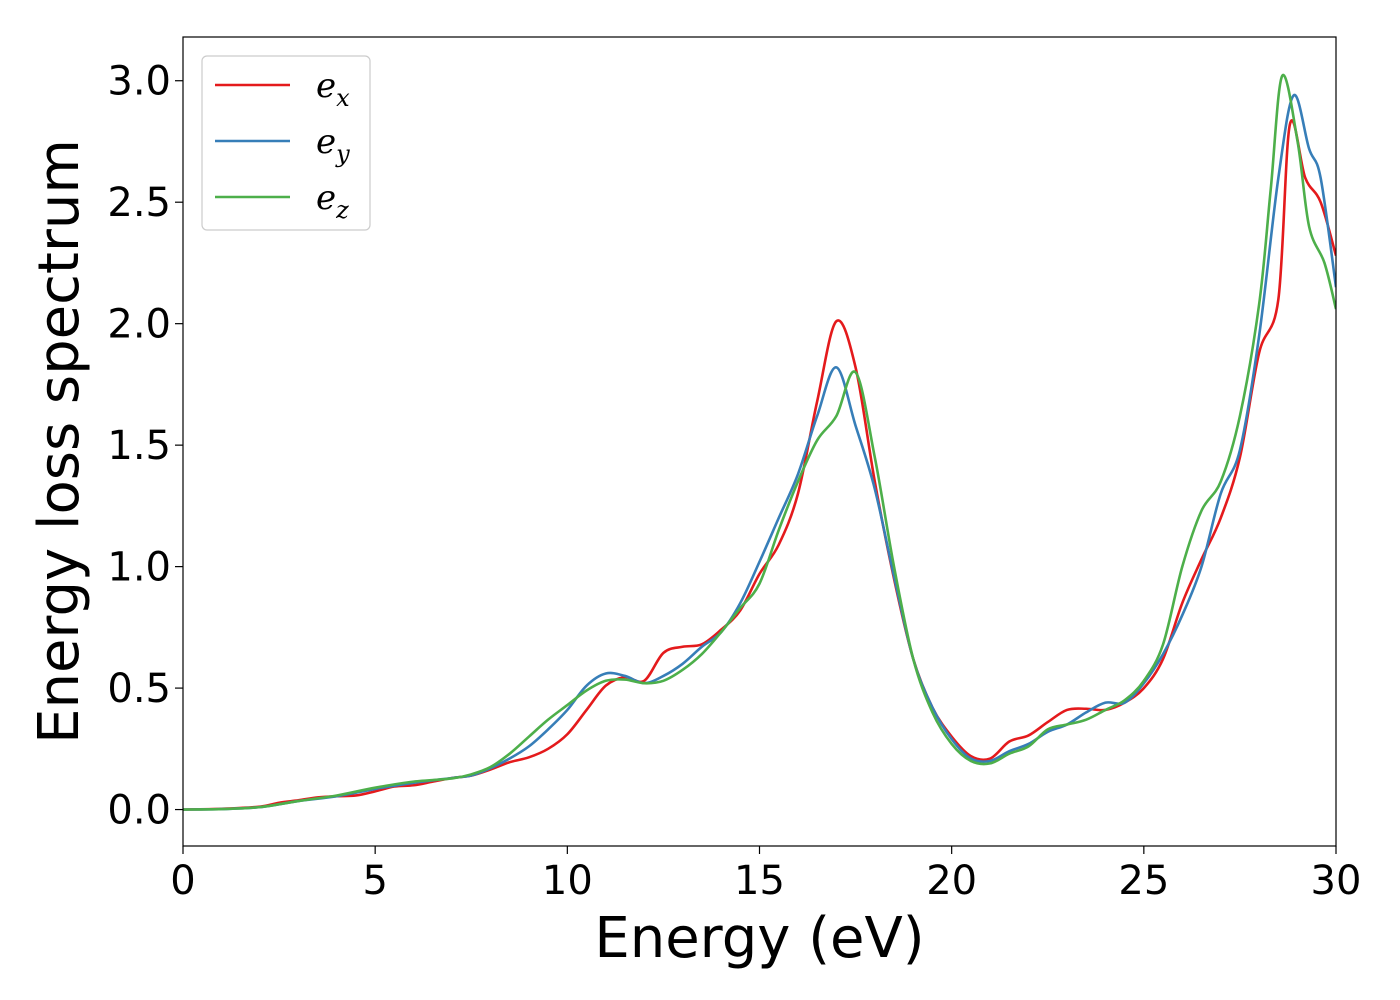 This screenshot has height=1000, width=1400. Describe the element at coordinates (342, 154) in the screenshot. I see `legend-label-subscript: y` at that location.